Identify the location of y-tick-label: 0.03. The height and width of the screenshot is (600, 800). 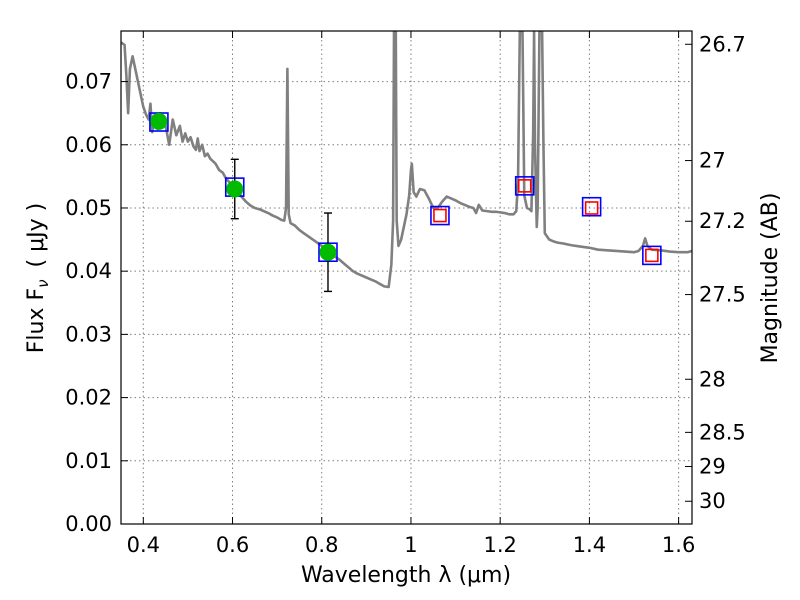
(88, 334).